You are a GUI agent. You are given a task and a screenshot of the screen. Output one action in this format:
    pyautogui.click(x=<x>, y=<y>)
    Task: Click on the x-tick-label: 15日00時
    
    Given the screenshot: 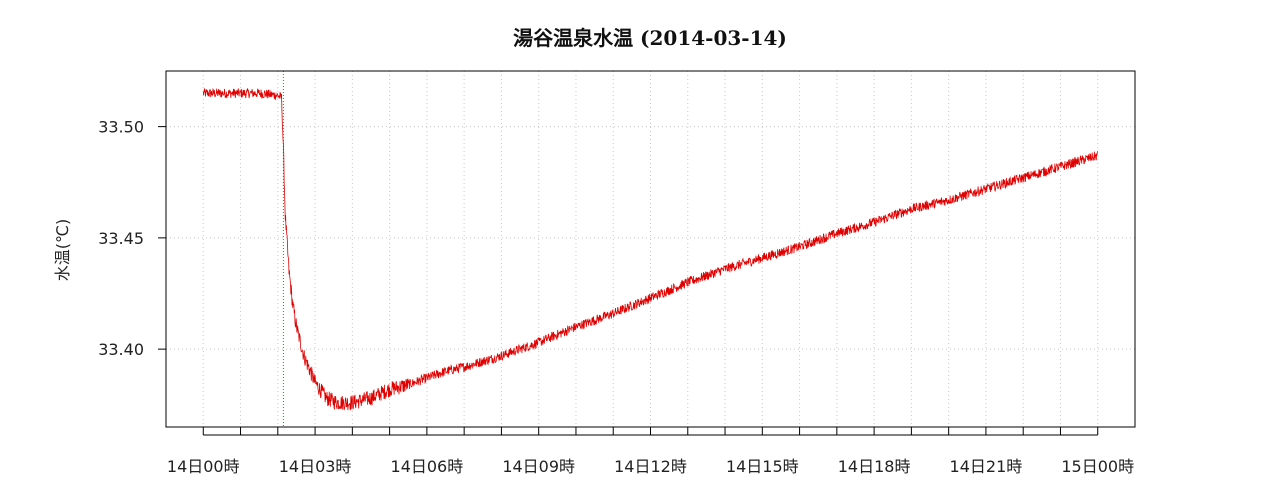 What is the action you would take?
    pyautogui.click(x=1097, y=466)
    